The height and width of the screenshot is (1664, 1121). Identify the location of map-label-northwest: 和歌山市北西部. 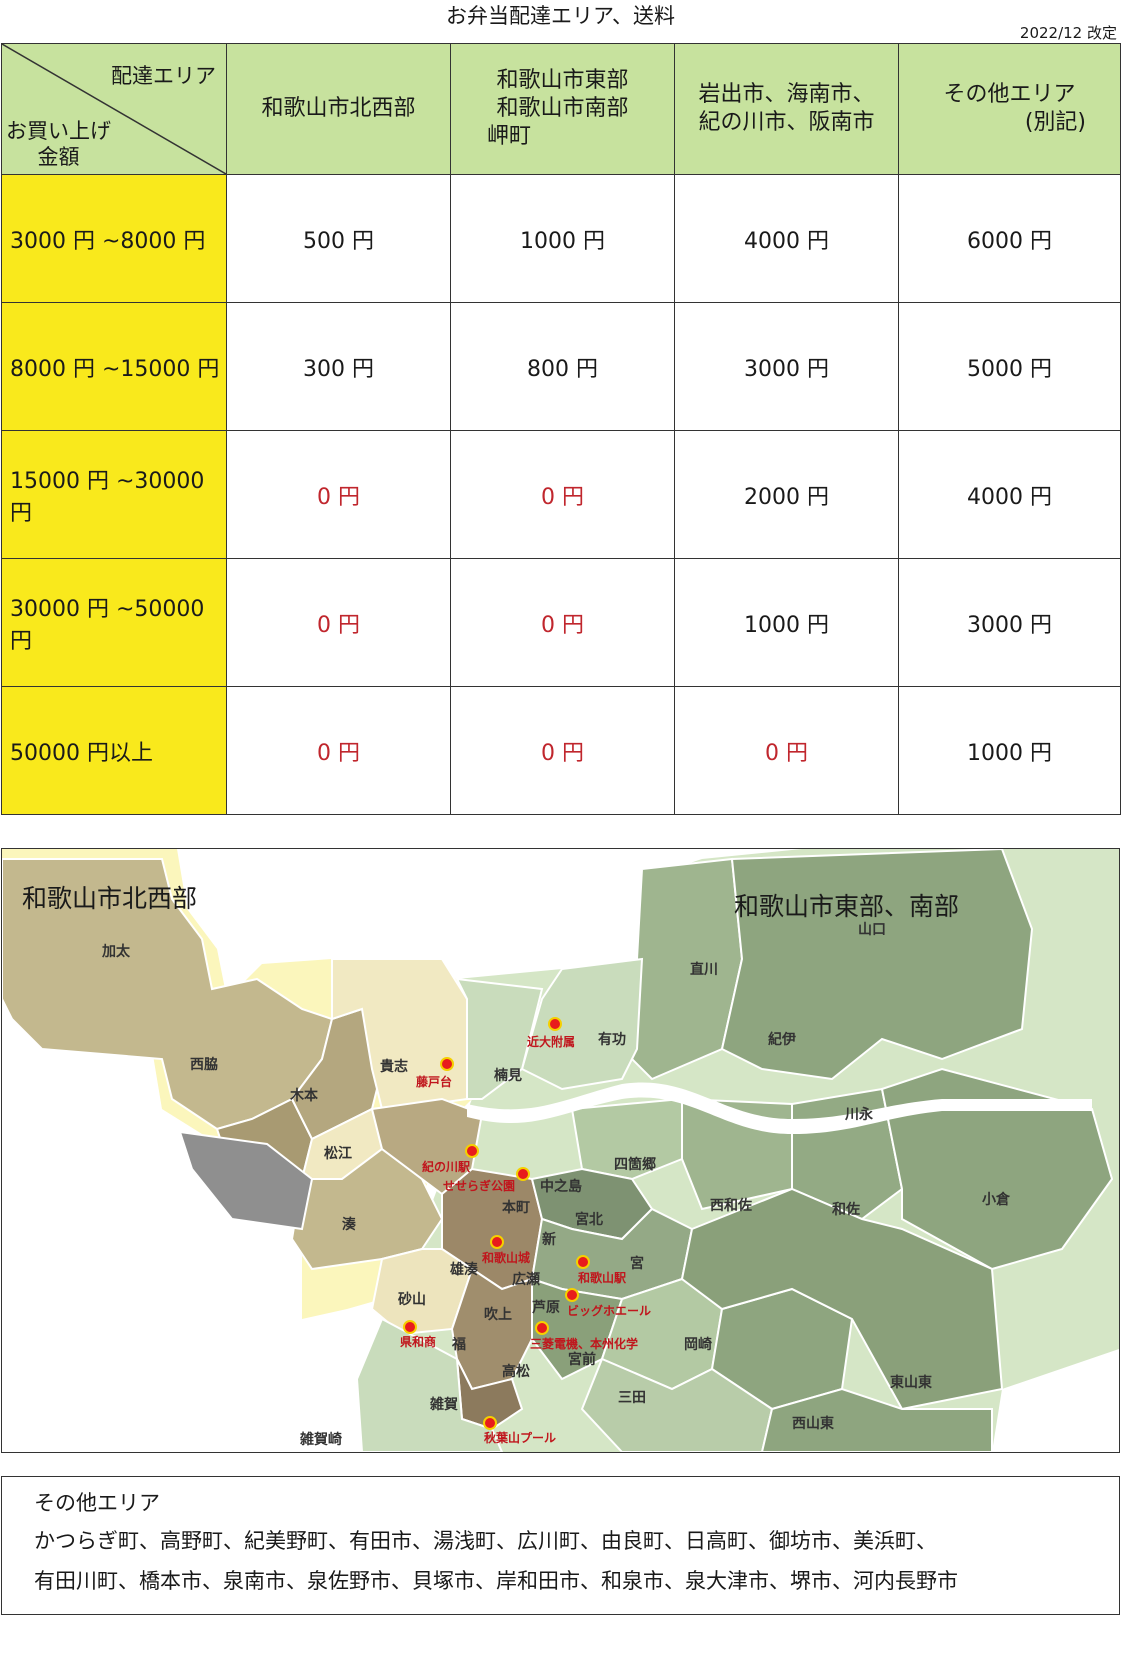
(110, 898).